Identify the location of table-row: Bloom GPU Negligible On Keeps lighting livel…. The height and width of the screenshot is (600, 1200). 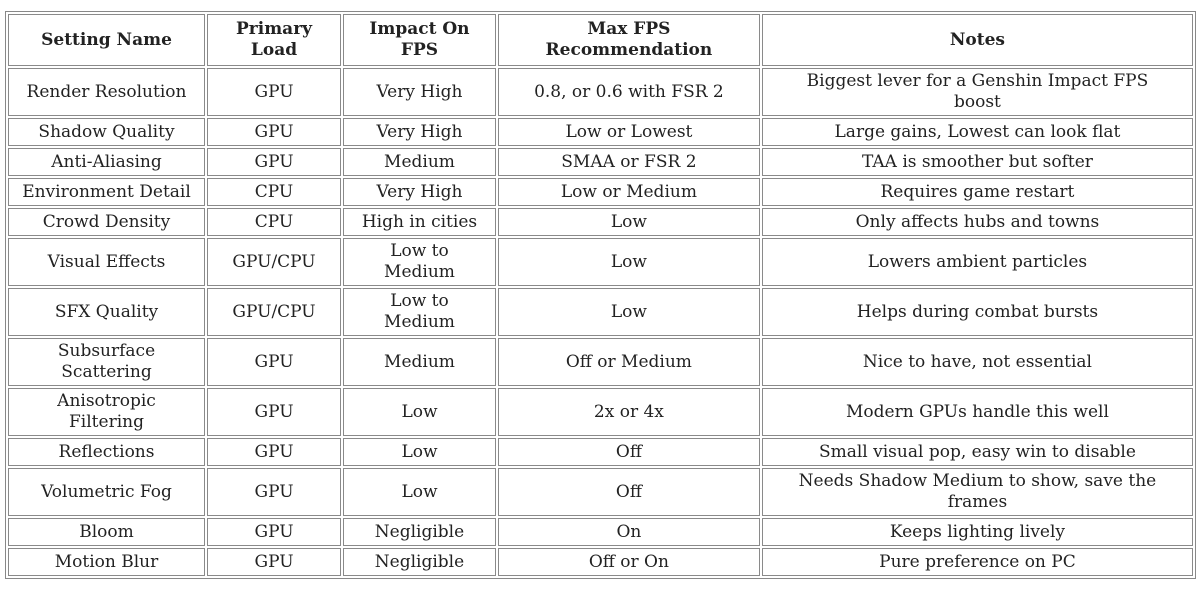
(600, 532).